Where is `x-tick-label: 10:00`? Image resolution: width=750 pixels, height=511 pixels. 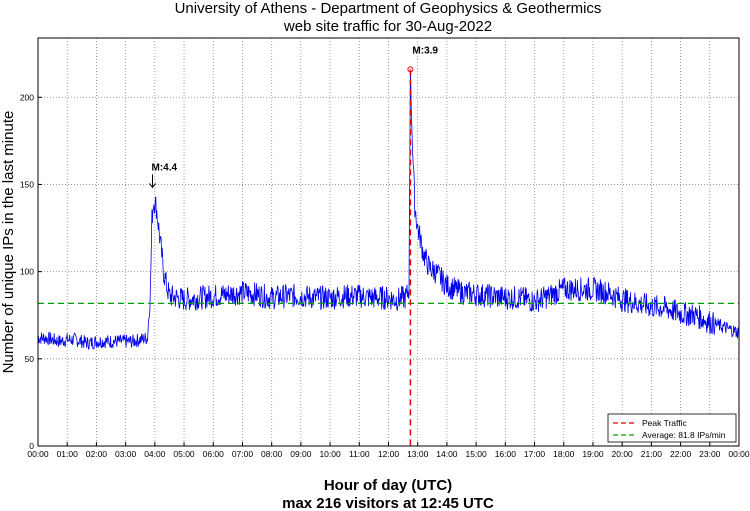 x-tick-label: 10:00 is located at coordinates (330, 454).